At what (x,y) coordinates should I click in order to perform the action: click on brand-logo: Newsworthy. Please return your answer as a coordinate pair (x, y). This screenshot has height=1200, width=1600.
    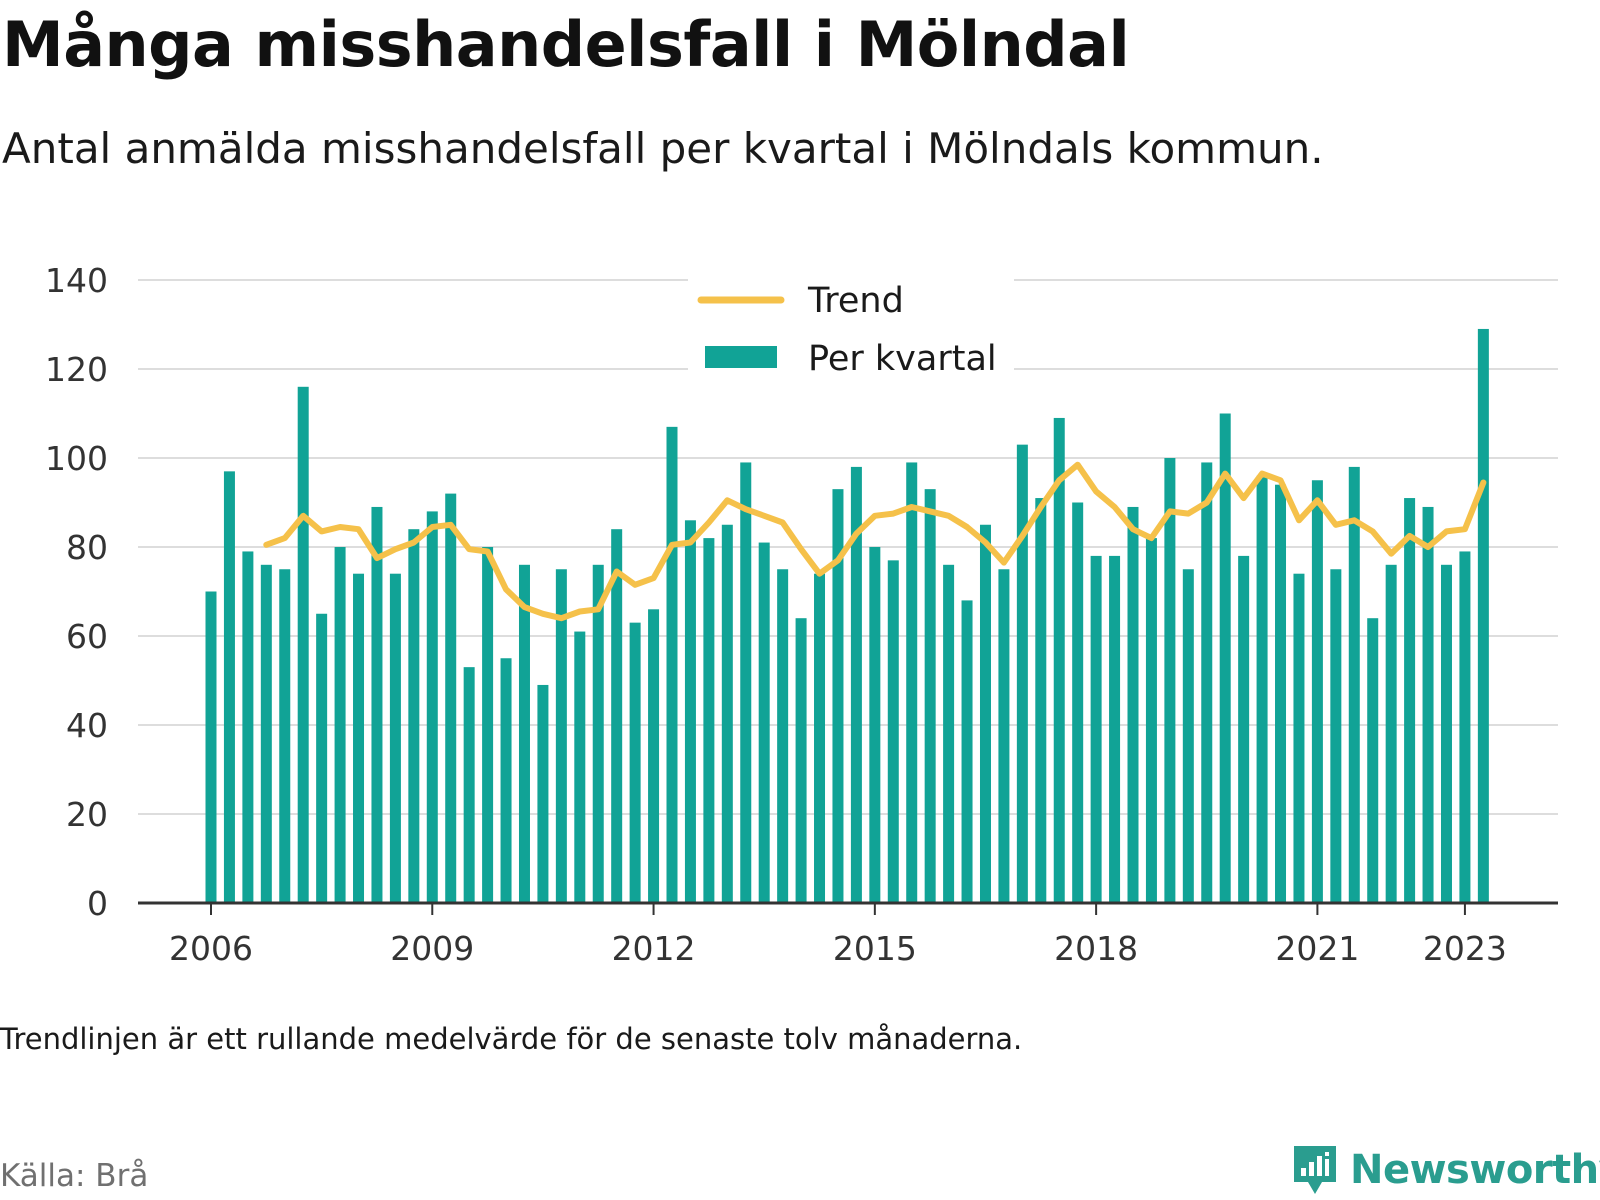
    Looking at the image, I should click on (1445, 1170).